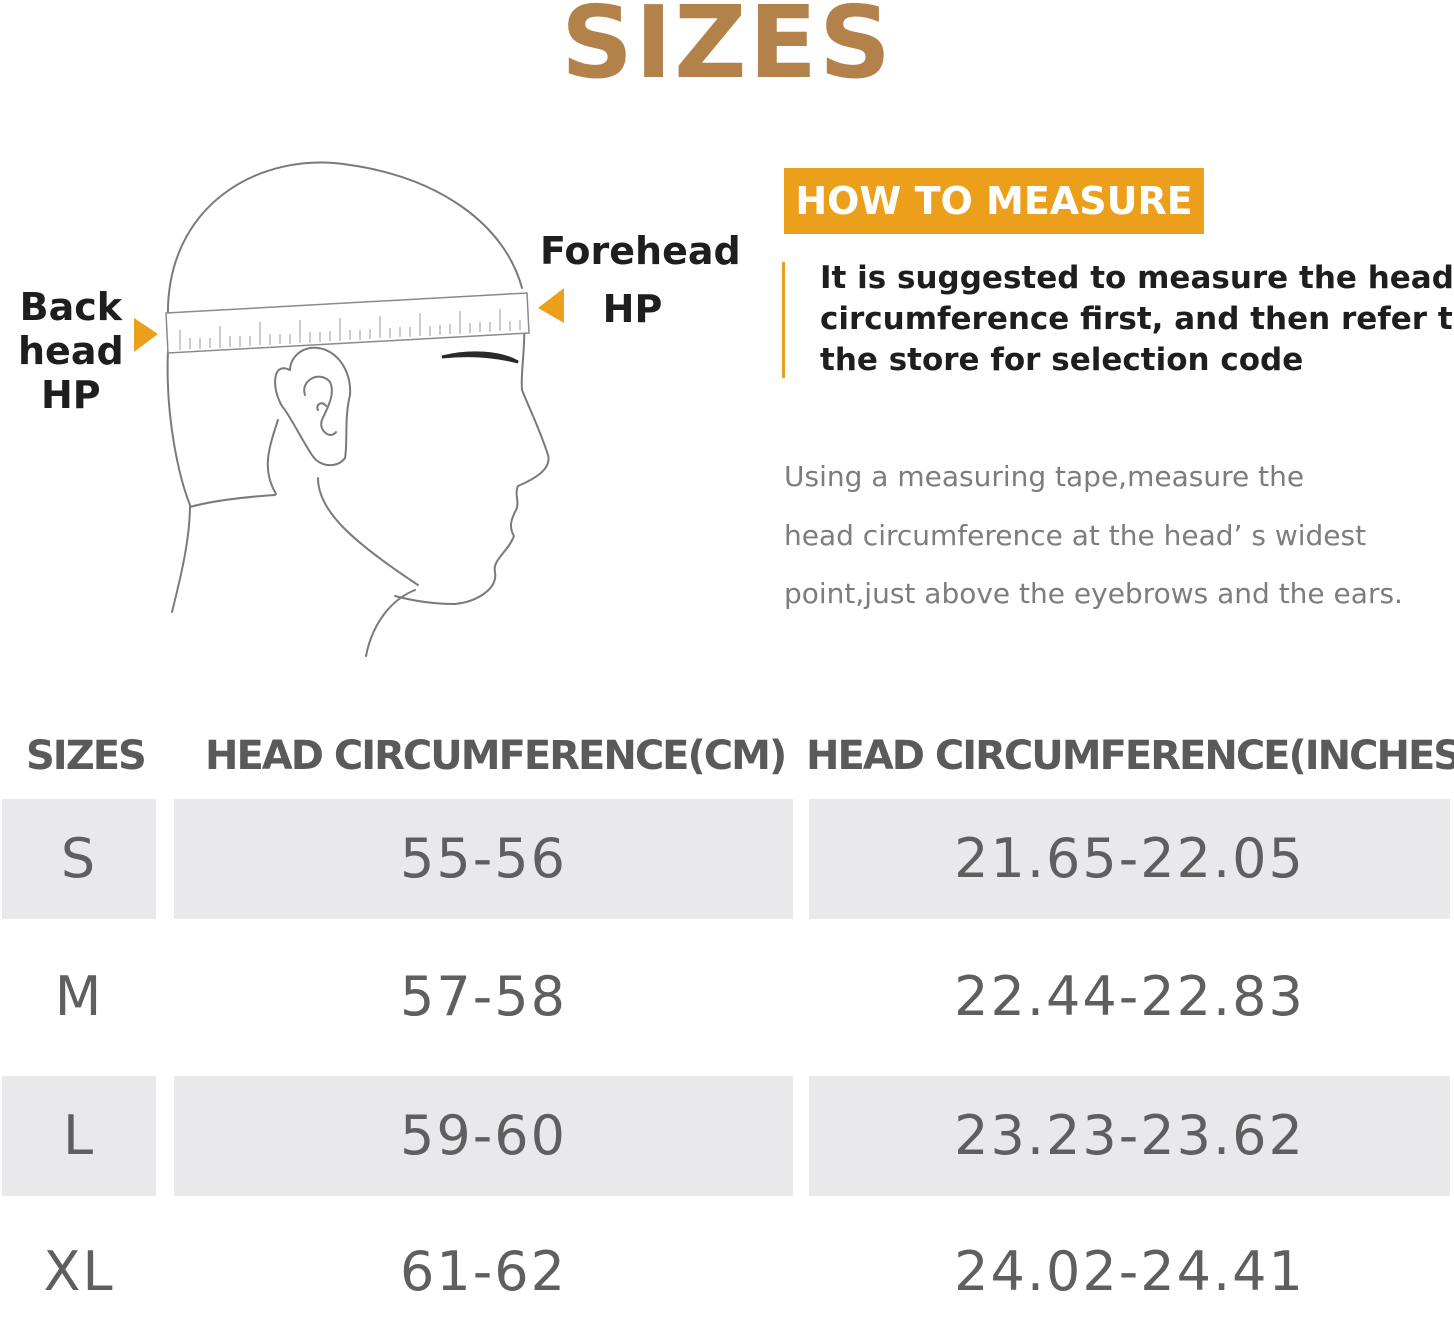 The height and width of the screenshot is (1332, 1454). Describe the element at coordinates (344, 240) in the screenshot. I see `head-outline` at that location.